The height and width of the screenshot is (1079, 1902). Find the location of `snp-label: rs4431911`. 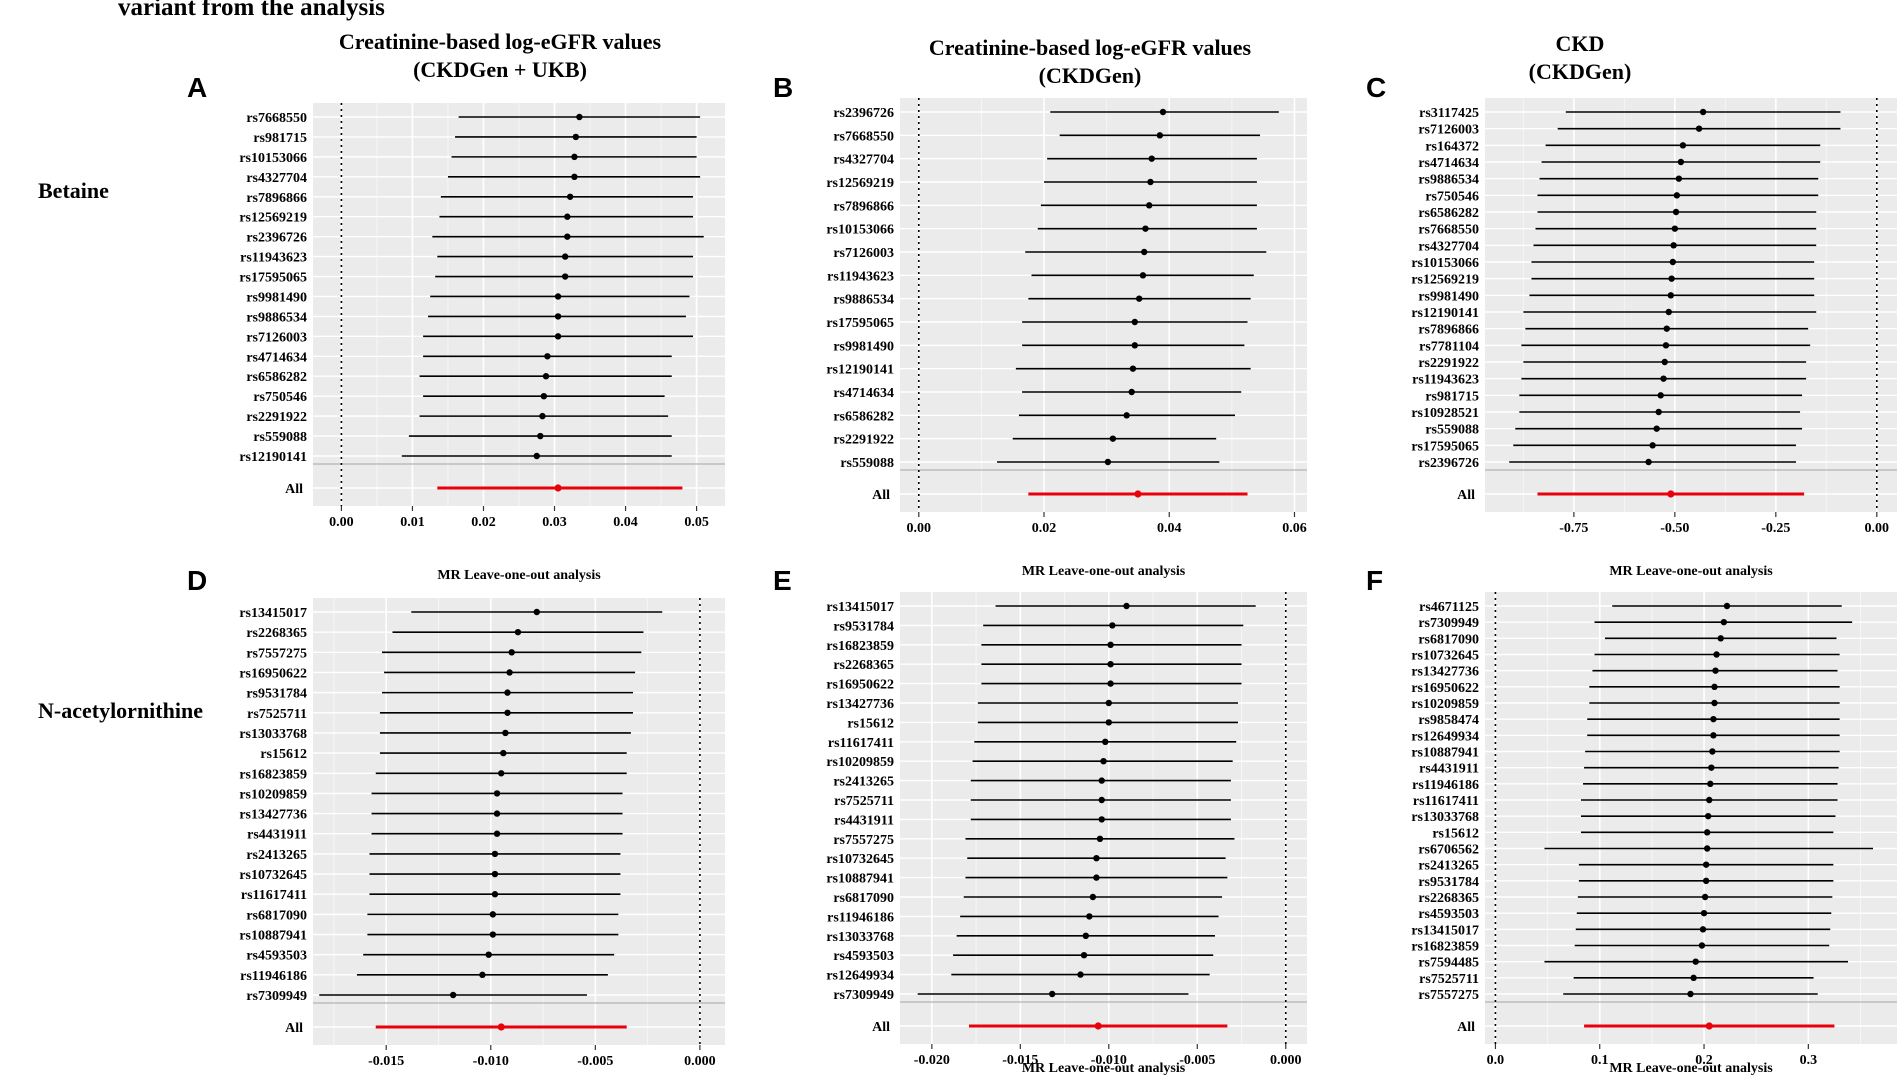

snp-label: rs4431911 is located at coordinates (1449, 769).